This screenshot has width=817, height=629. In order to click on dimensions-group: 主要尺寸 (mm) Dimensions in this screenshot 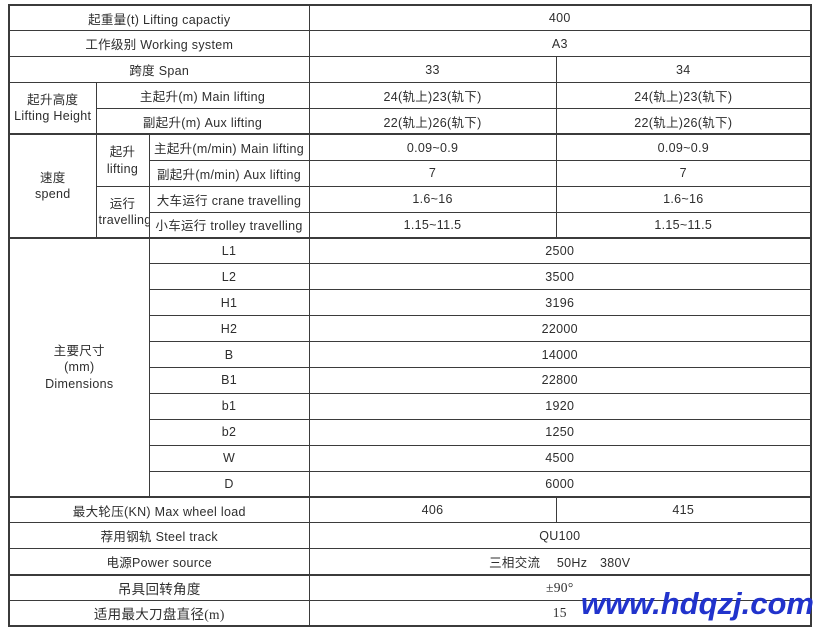, I will do `click(79, 367)`.